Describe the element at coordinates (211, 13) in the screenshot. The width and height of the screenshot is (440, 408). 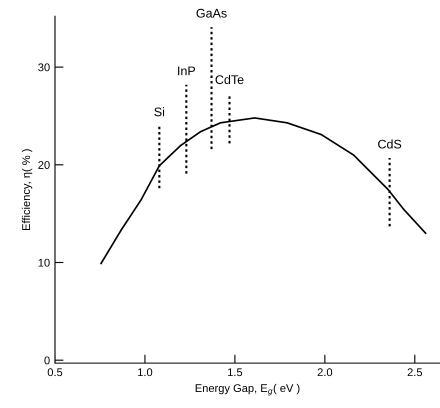
I see `series-label: GaAs` at that location.